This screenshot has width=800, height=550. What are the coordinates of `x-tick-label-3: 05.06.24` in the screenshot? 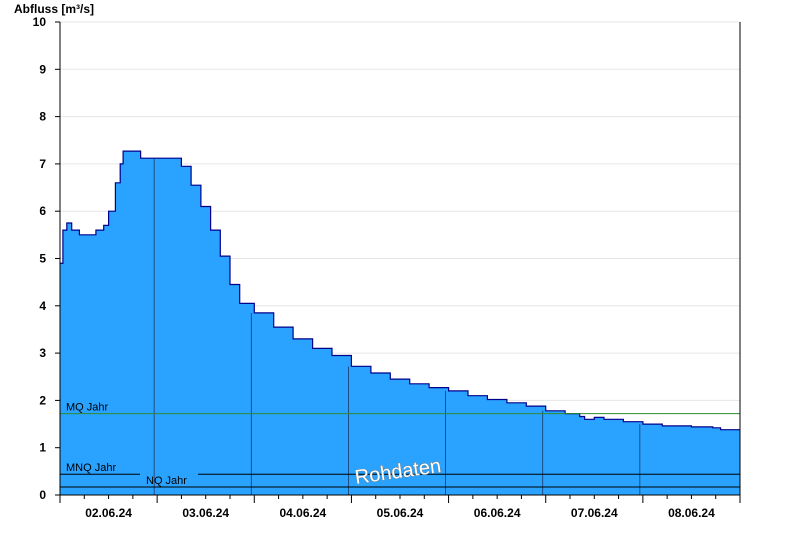 It's located at (400, 513).